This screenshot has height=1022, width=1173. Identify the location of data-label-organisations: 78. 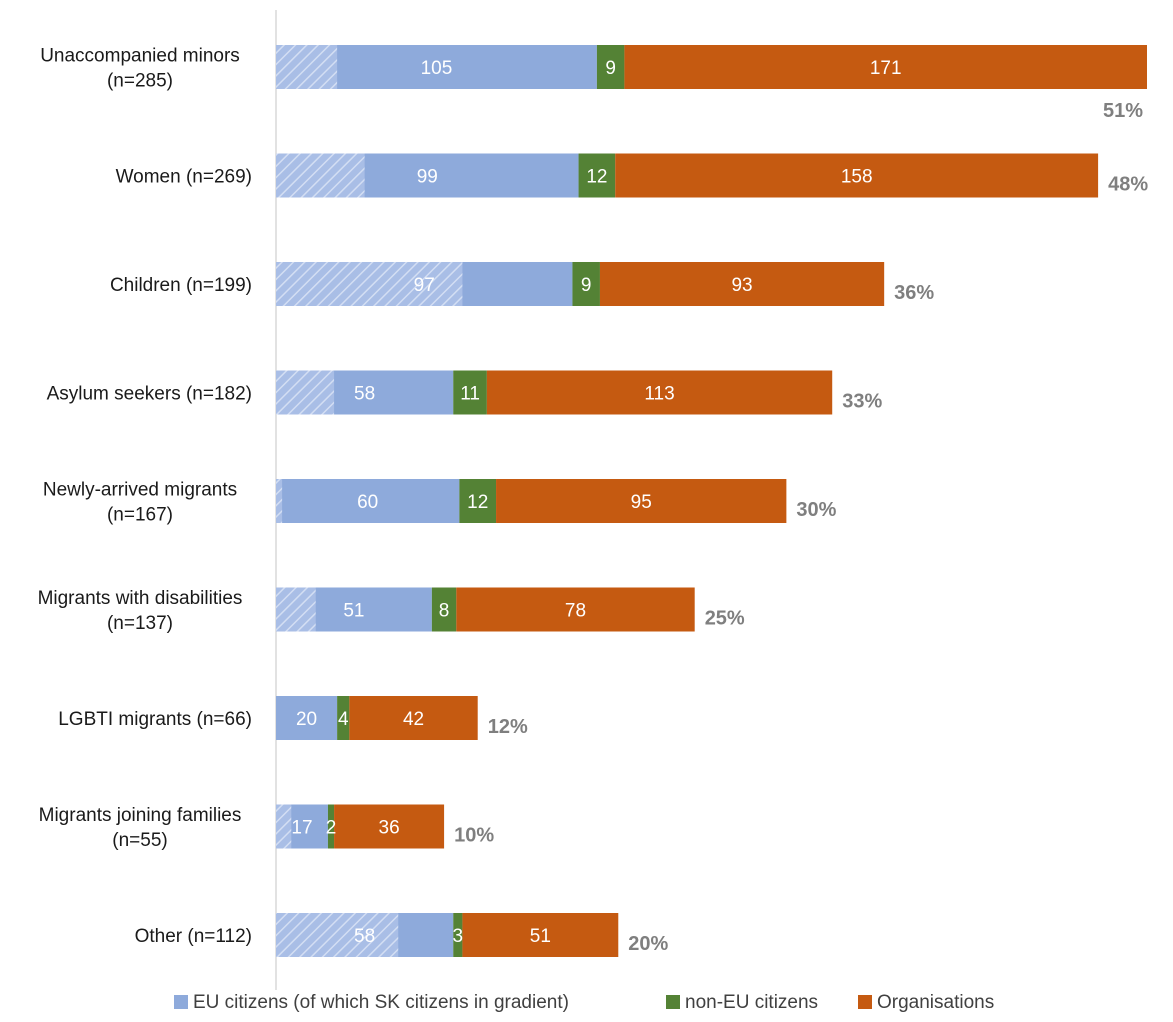
(575, 611).